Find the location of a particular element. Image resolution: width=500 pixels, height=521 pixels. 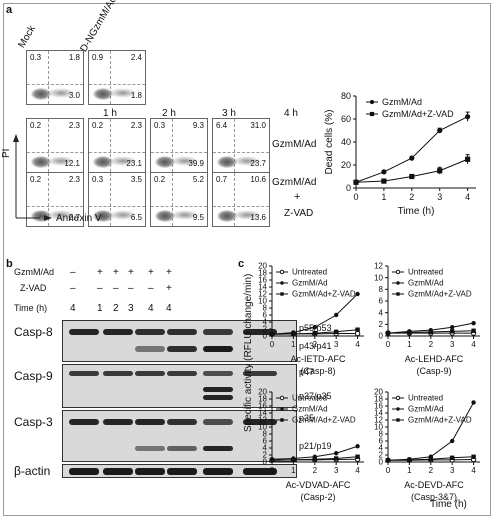

blot-name: Casp-3 is located at coordinates (33, 422).